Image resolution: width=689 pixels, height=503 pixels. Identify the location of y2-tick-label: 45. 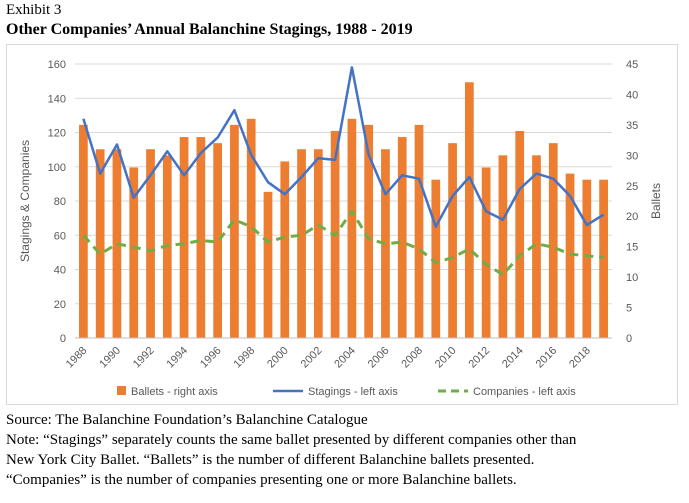
(632, 65).